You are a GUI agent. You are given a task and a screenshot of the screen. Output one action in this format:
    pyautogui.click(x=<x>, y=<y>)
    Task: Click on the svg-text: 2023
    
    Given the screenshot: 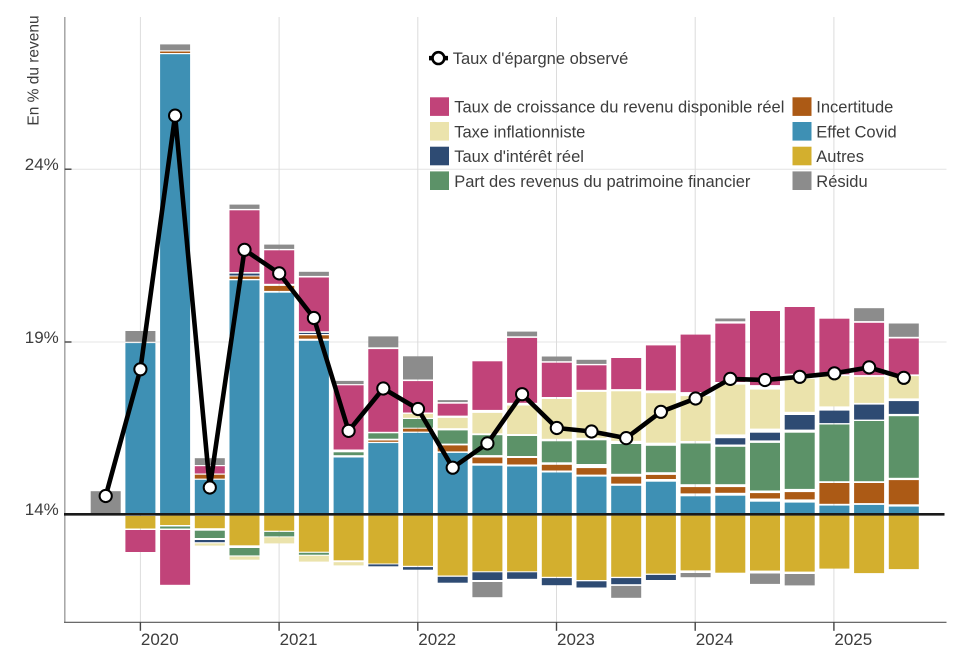 What is the action you would take?
    pyautogui.click(x=576, y=639)
    